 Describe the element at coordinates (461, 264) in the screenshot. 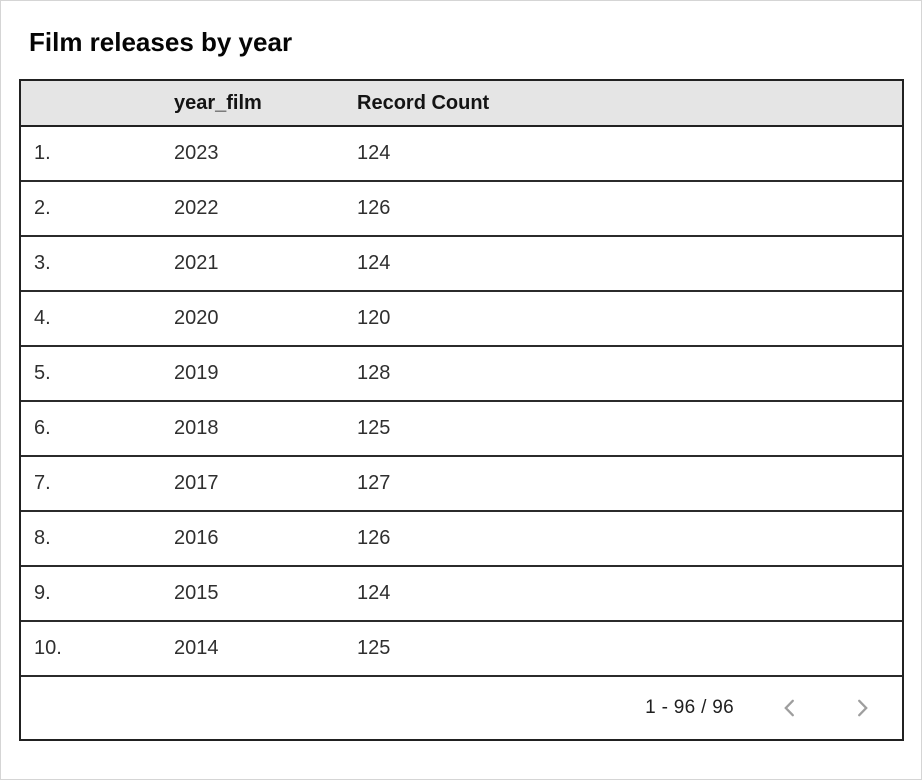

I see `table-row: 3. 2021 124` at that location.